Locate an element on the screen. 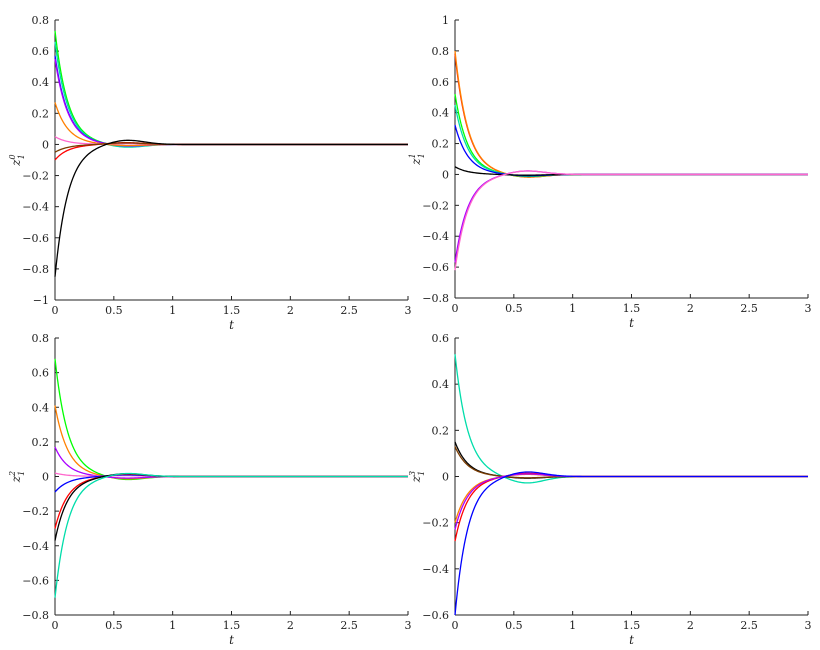 Image resolution: width=820 pixels, height=650 pixels. y-tick-label: 1 is located at coordinates (445, 20).